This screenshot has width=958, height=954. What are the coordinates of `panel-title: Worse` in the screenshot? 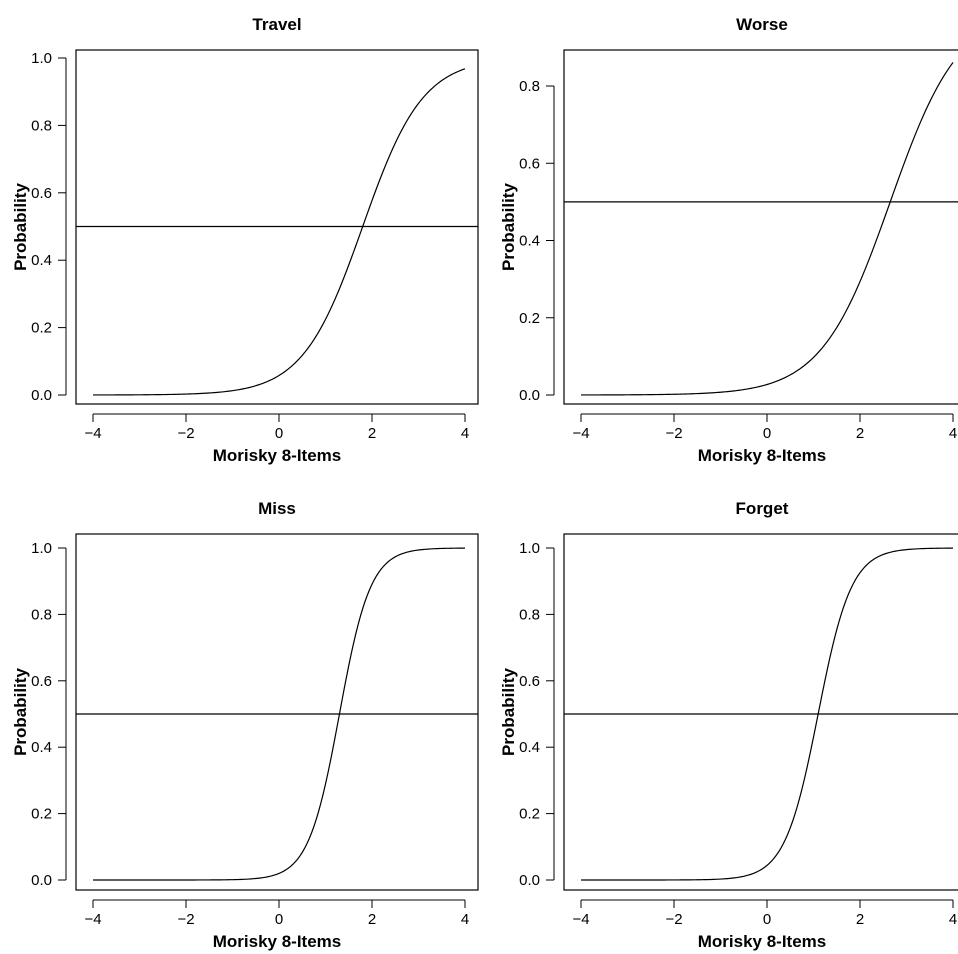 It's located at (762, 24).